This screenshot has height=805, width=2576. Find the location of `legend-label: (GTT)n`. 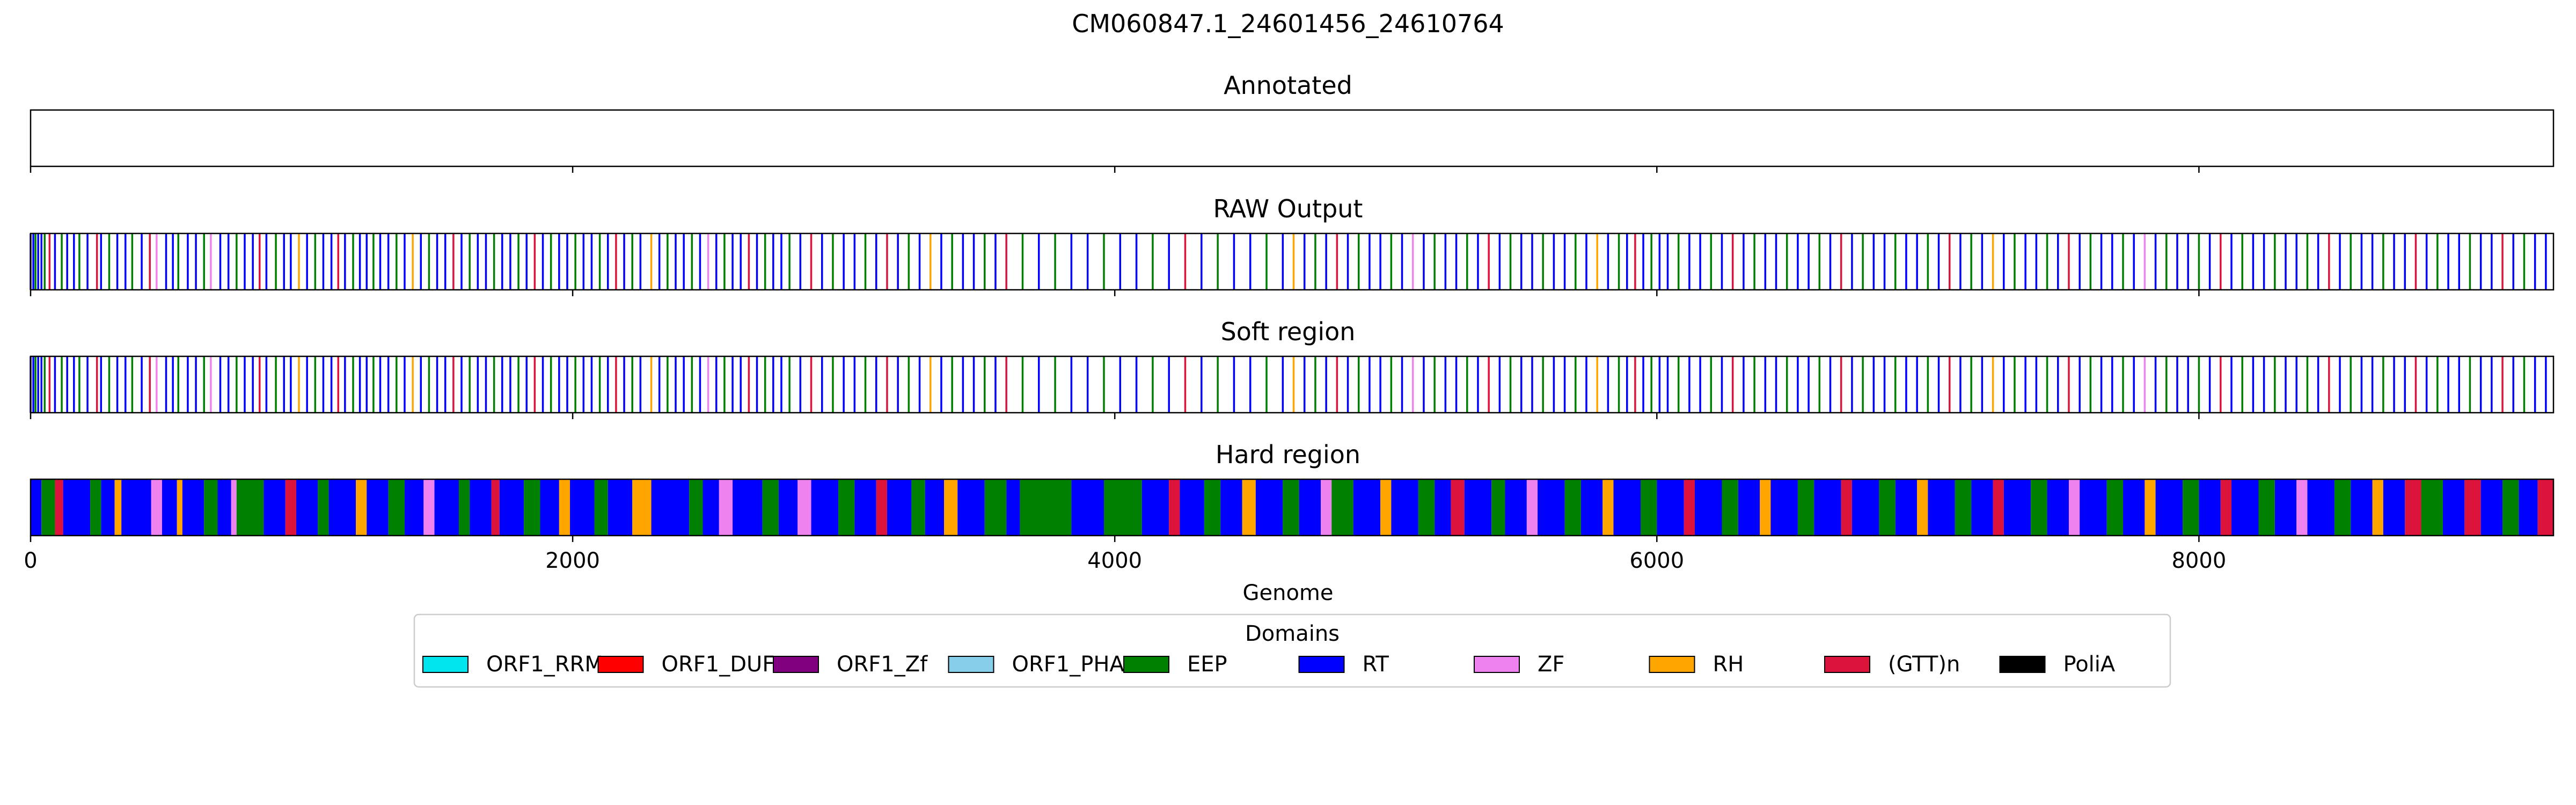

legend-label: (GTT)n is located at coordinates (1924, 664).